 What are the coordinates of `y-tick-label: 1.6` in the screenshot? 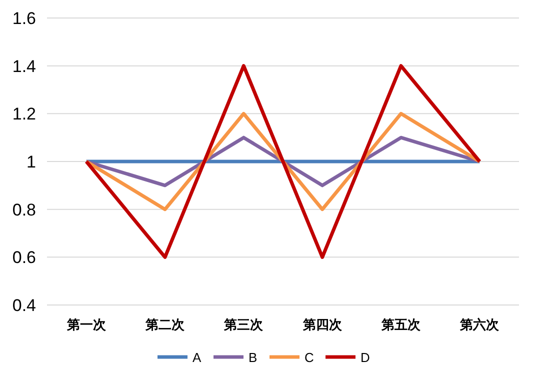 It's located at (24, 18).